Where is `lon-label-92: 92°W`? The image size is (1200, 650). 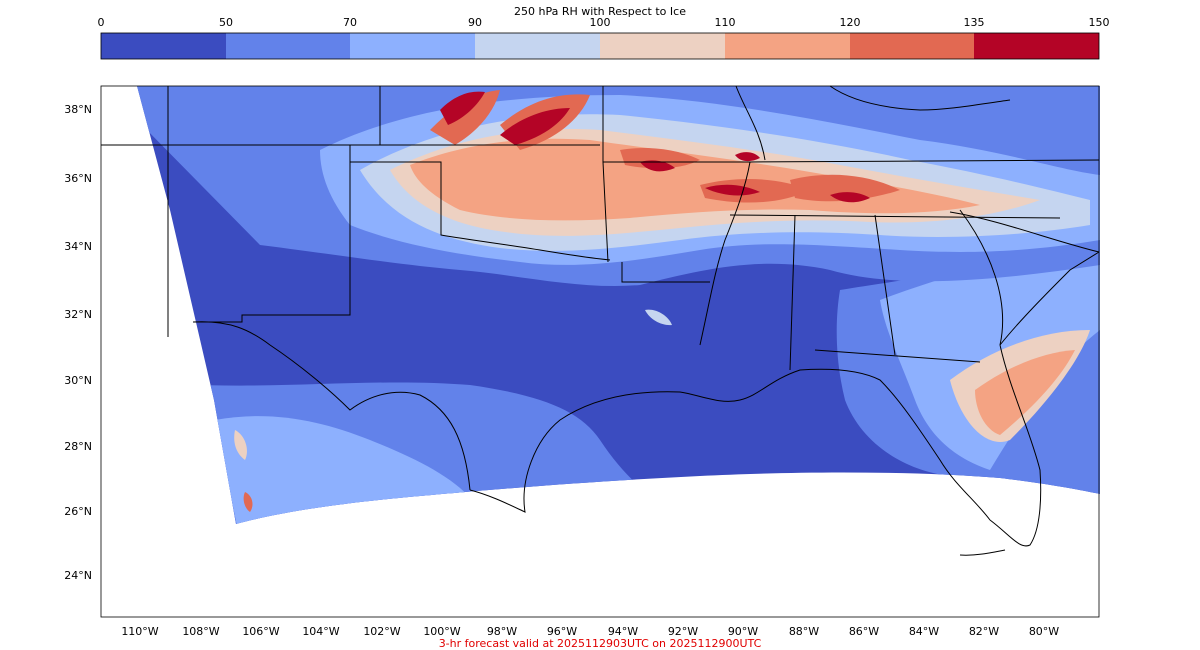
lon-label-92: 92°W is located at coordinates (683, 631).